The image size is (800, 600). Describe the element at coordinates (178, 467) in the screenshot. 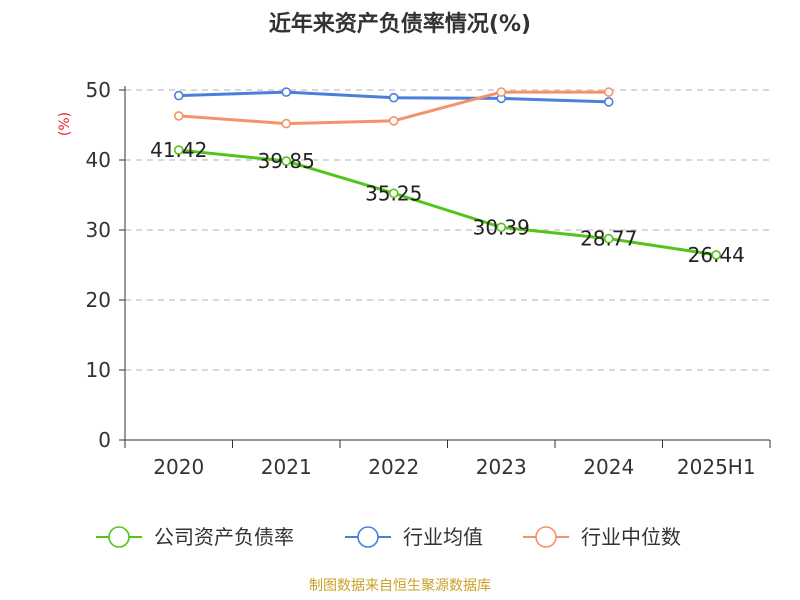

I see `x-tick-label: 2020` at that location.